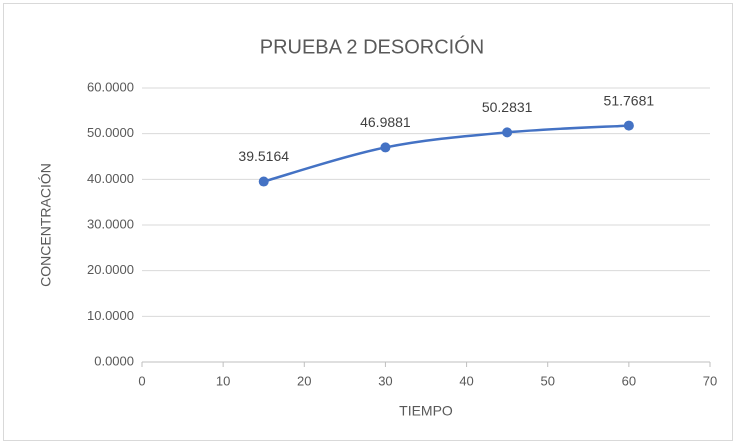 The width and height of the screenshot is (736, 446). I want to click on data-label: 39.5164, so click(263, 156).